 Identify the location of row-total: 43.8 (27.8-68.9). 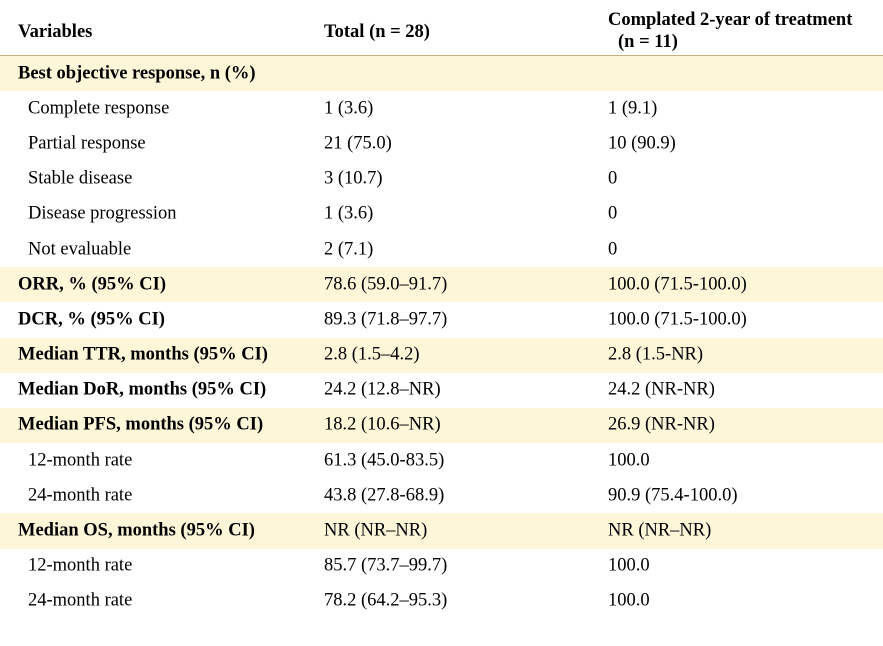
(384, 495).